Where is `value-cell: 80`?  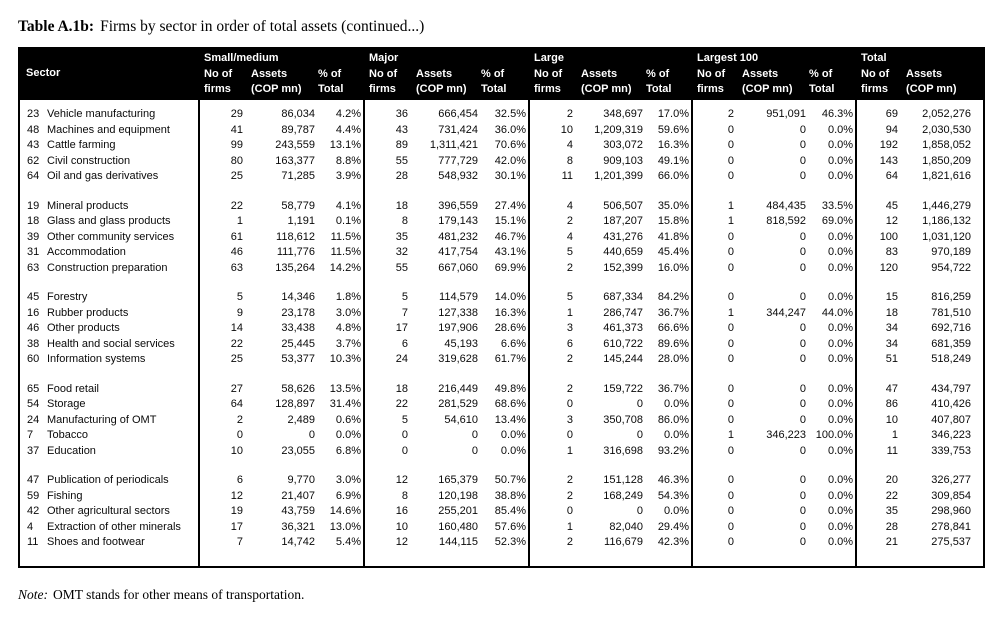
value-cell: 80 is located at coordinates (221, 161).